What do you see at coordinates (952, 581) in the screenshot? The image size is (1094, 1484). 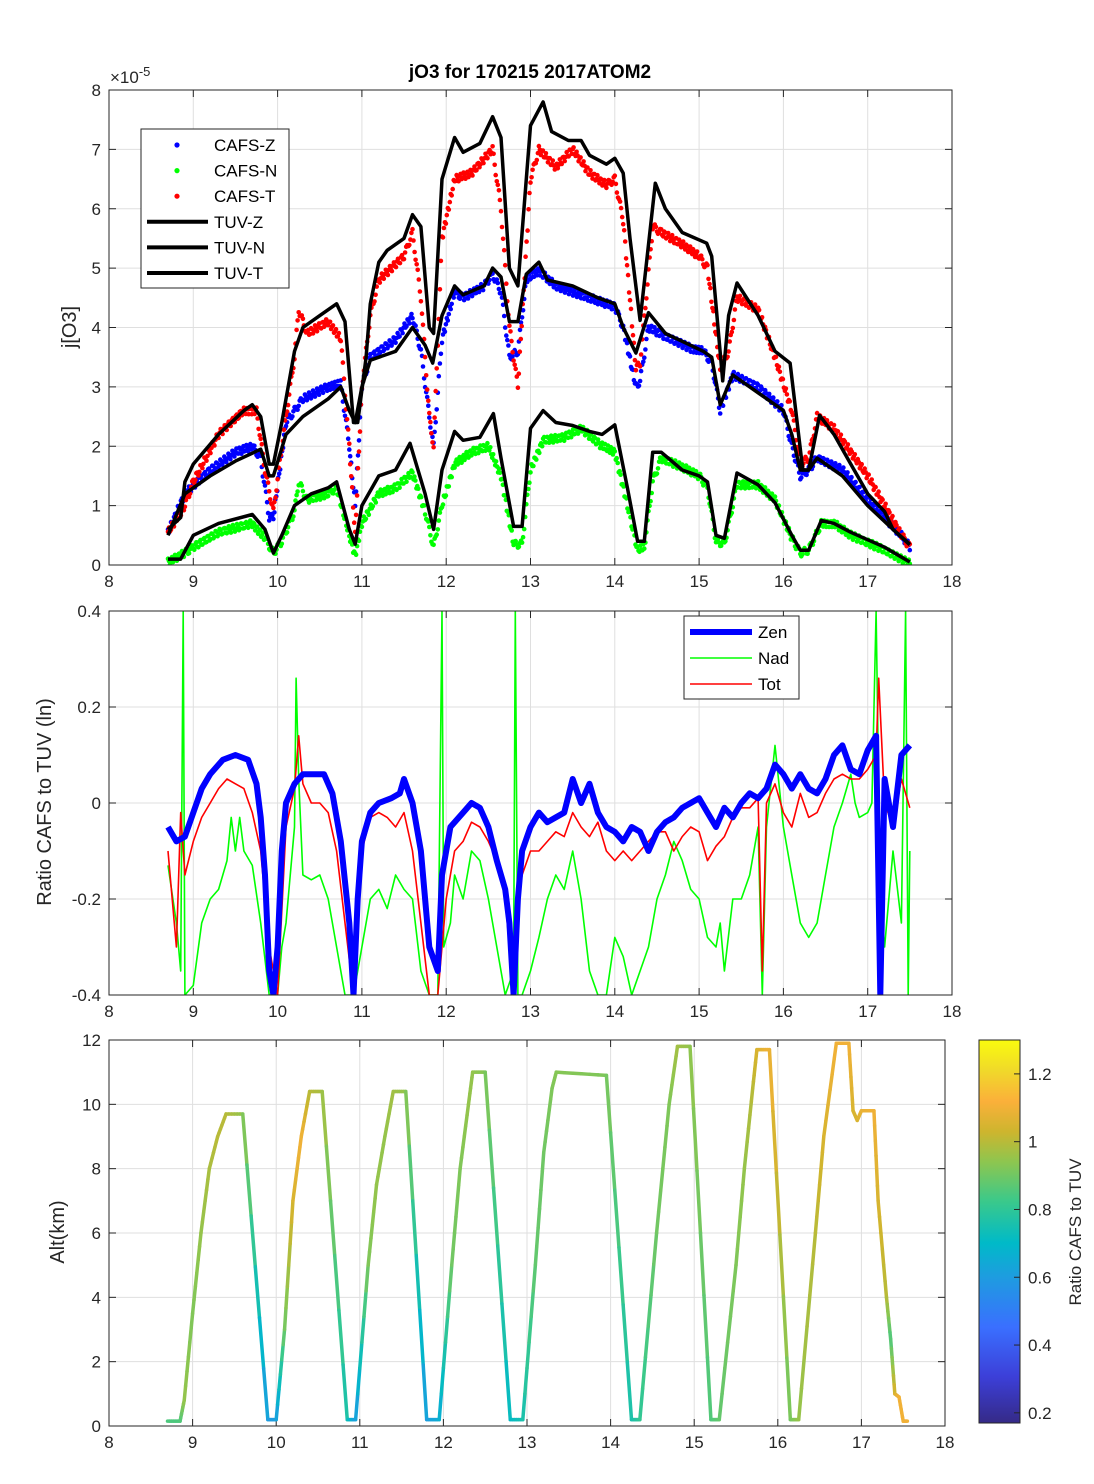 I see `x-tick-label: 18` at bounding box center [952, 581].